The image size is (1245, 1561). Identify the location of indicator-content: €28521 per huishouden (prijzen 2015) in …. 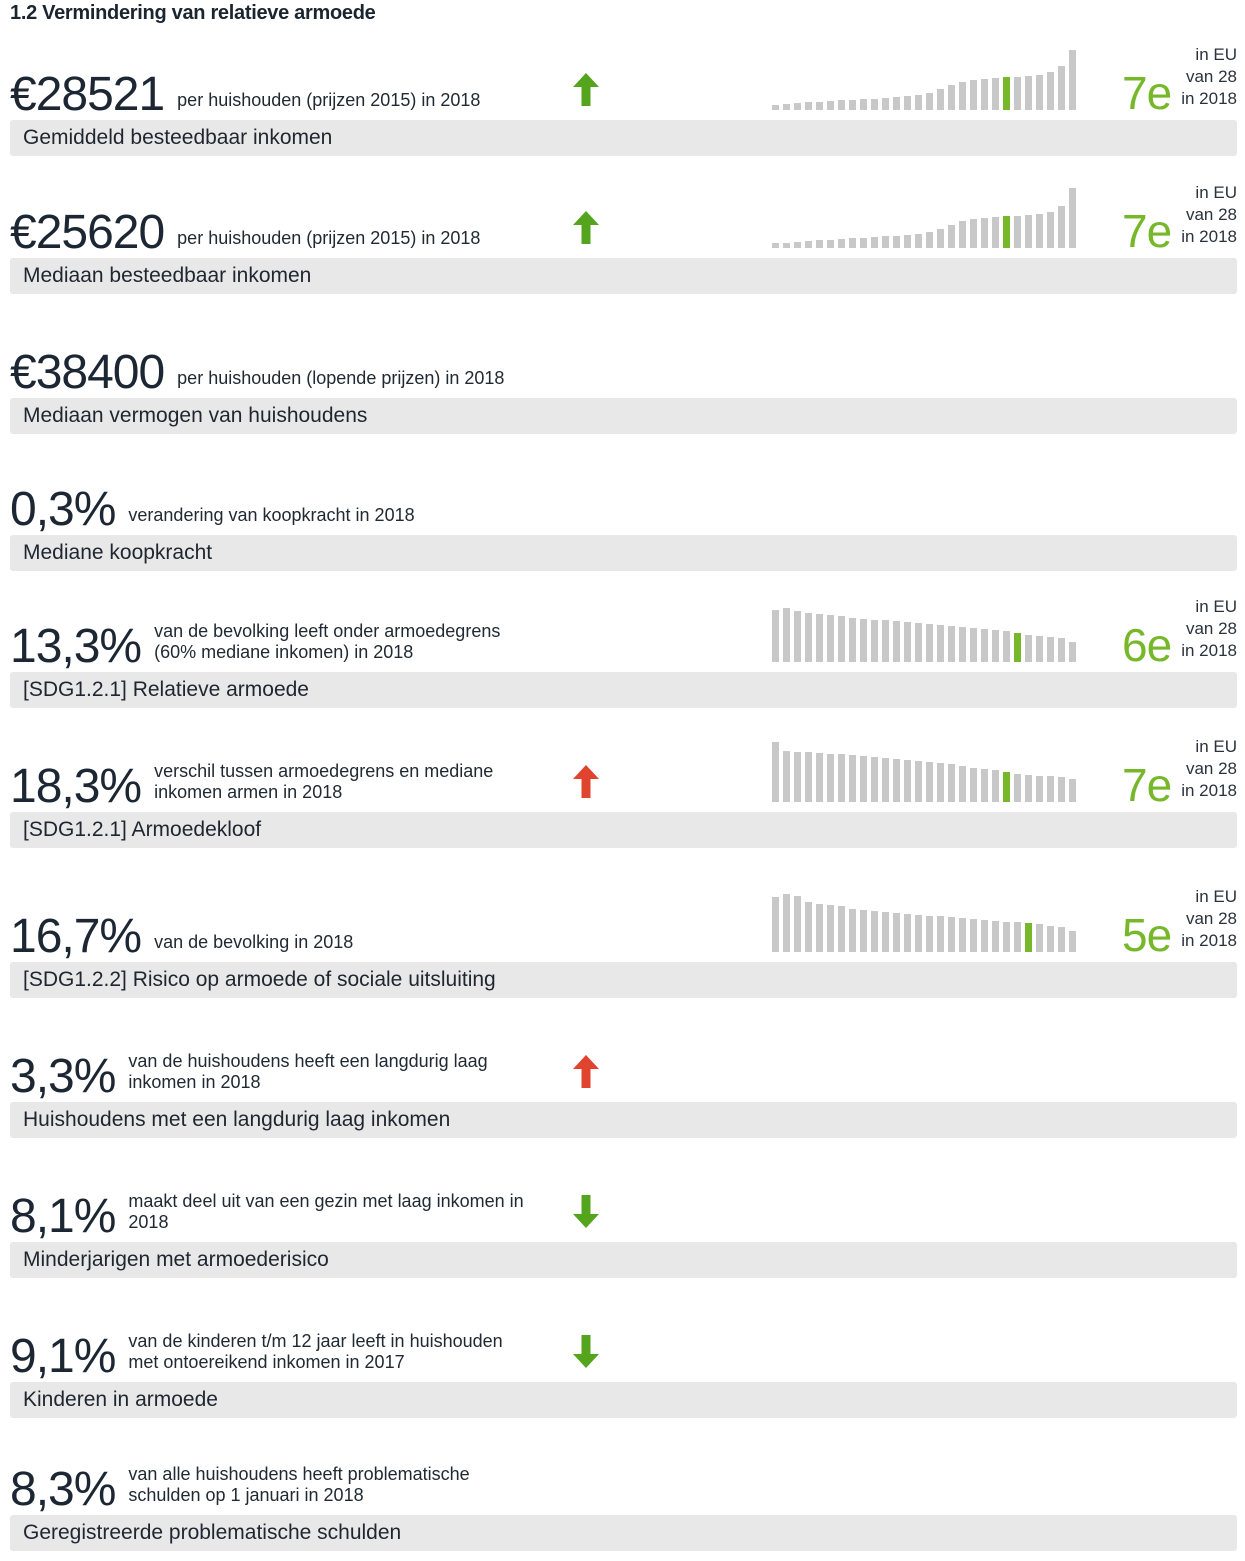
(622, 77).